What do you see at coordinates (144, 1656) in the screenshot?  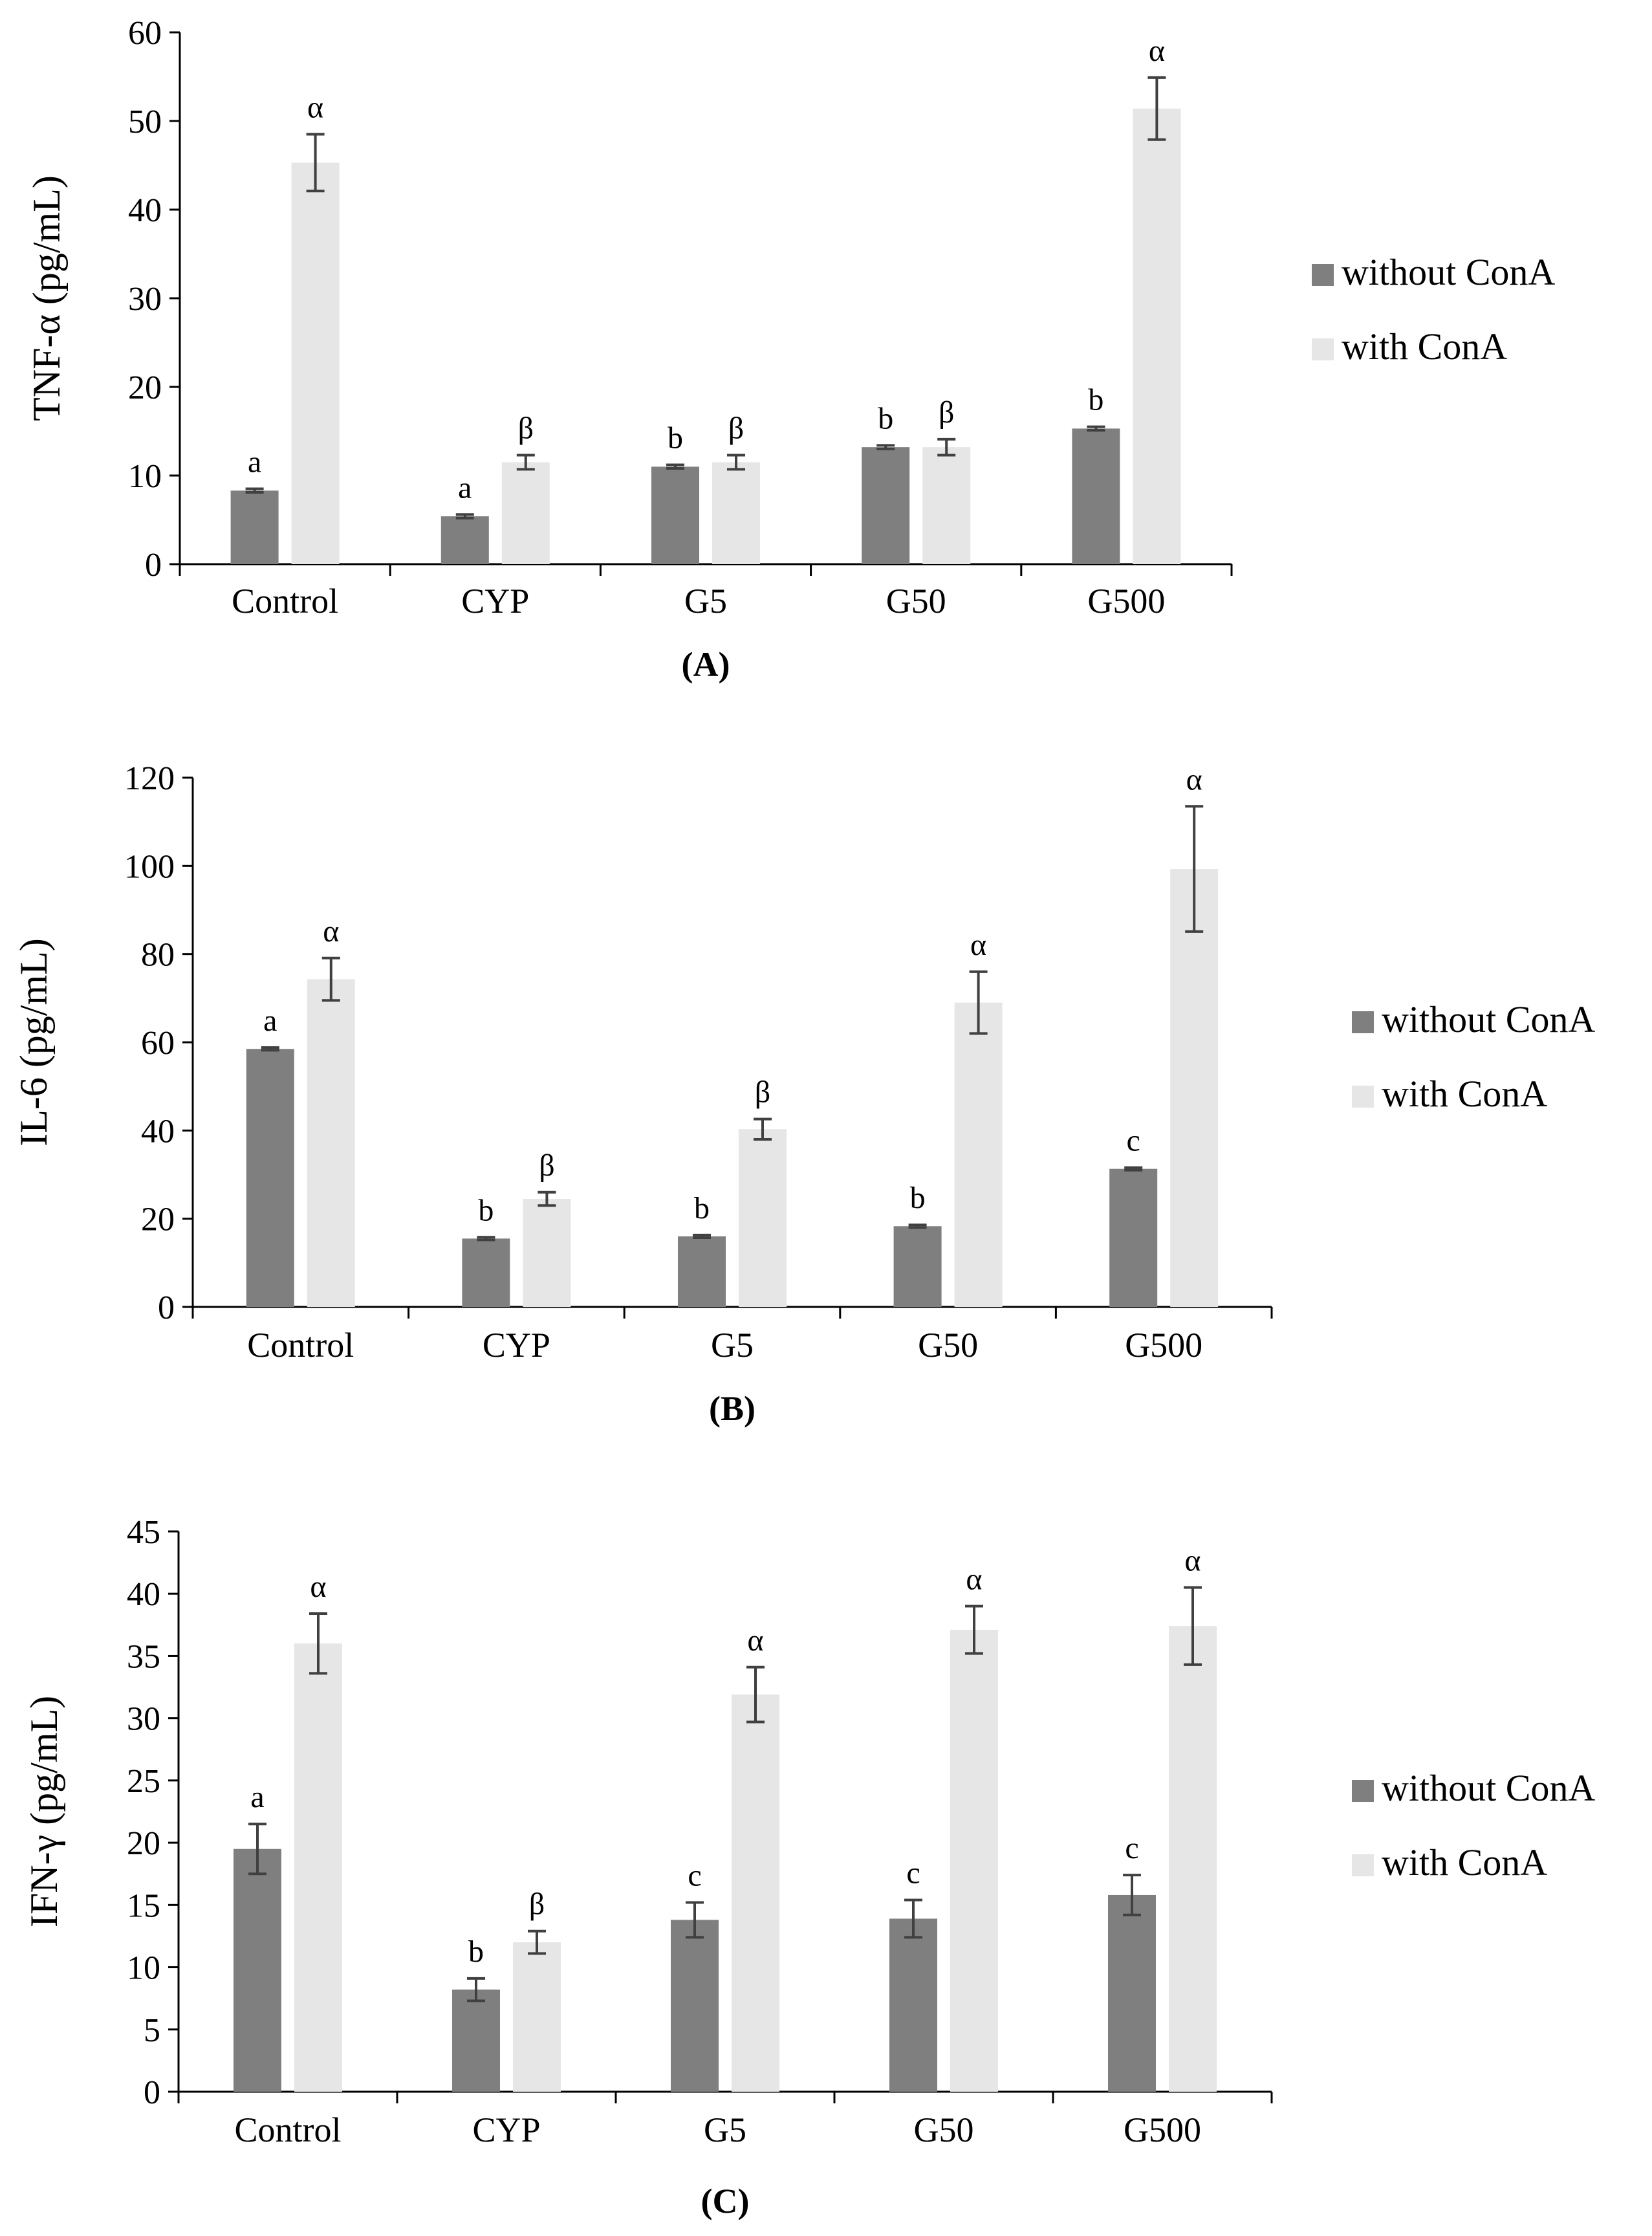 I see `y-tick-label: 35` at bounding box center [144, 1656].